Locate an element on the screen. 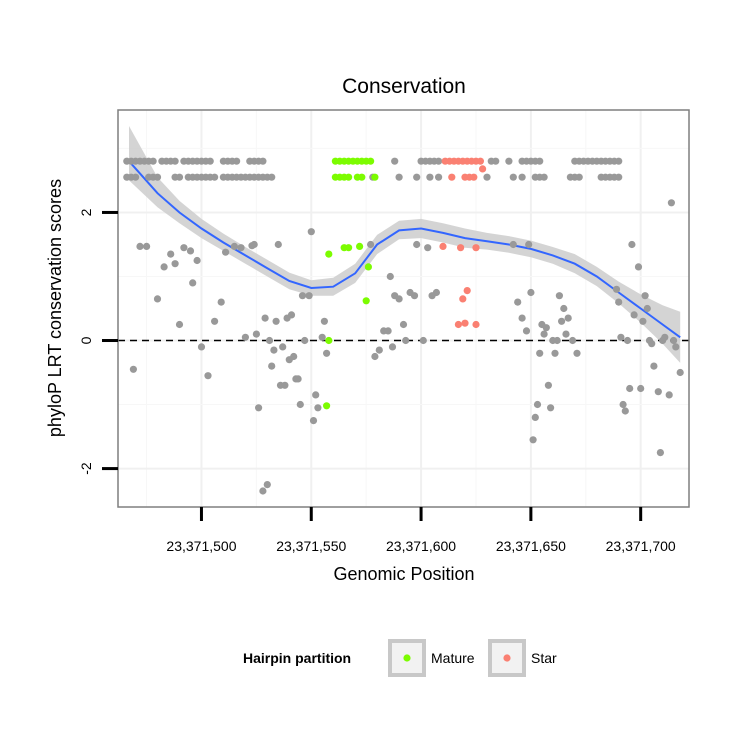  x-tick-label: 23,371,700 is located at coordinates (641, 546).